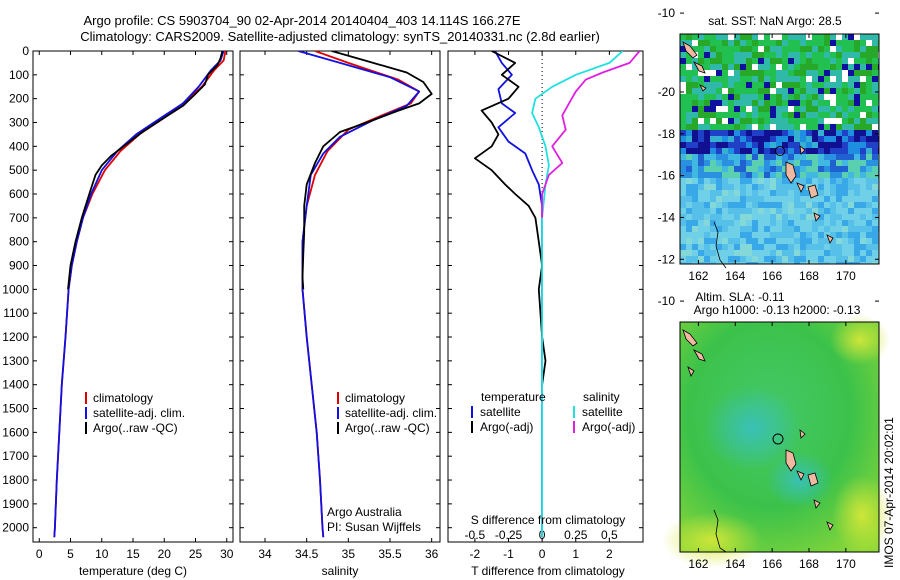  I want to click on x-tick-label-T: -2, so click(475, 554).